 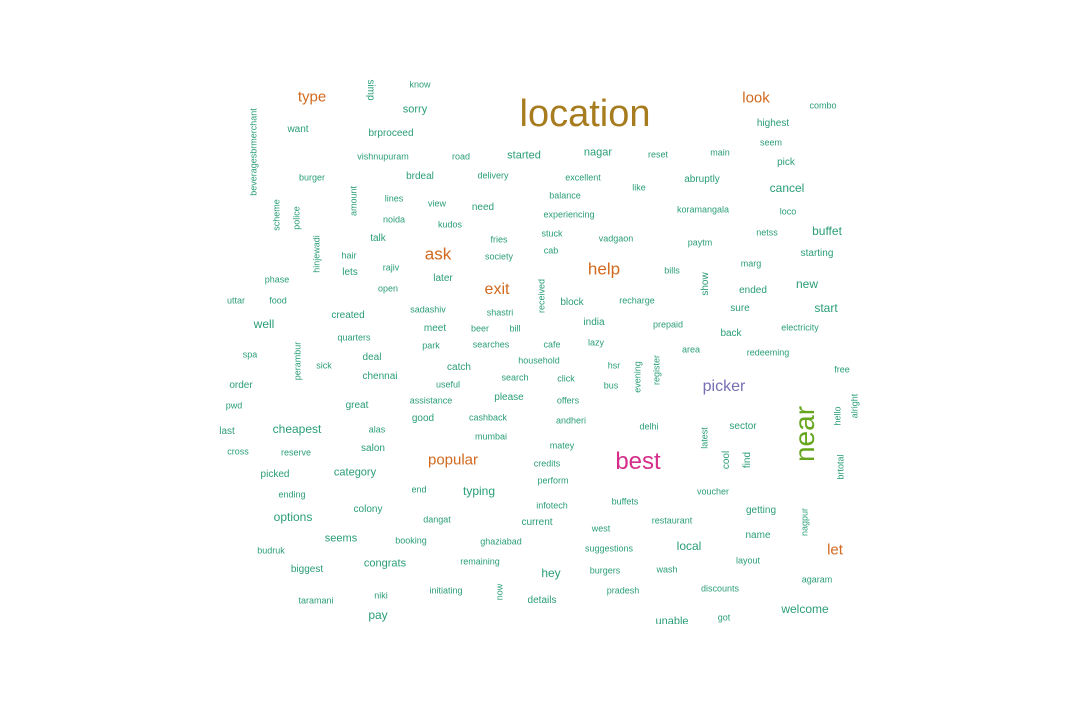 I want to click on cloud-word: find, so click(x=747, y=460).